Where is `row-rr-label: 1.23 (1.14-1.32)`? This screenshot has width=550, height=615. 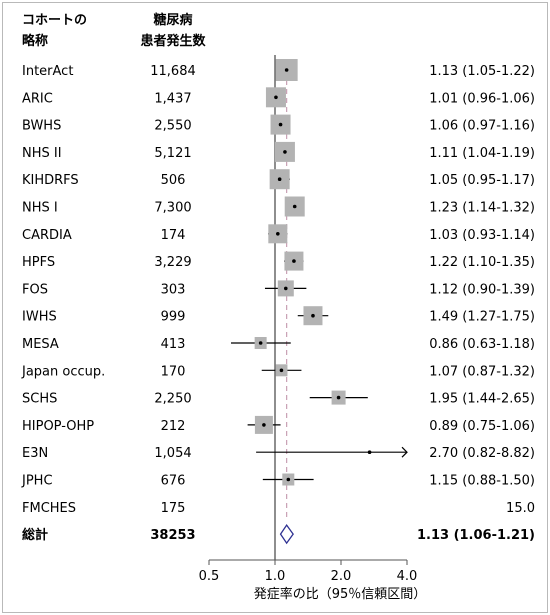
row-rr-label: 1.23 (1.14-1.32) is located at coordinates (482, 208).